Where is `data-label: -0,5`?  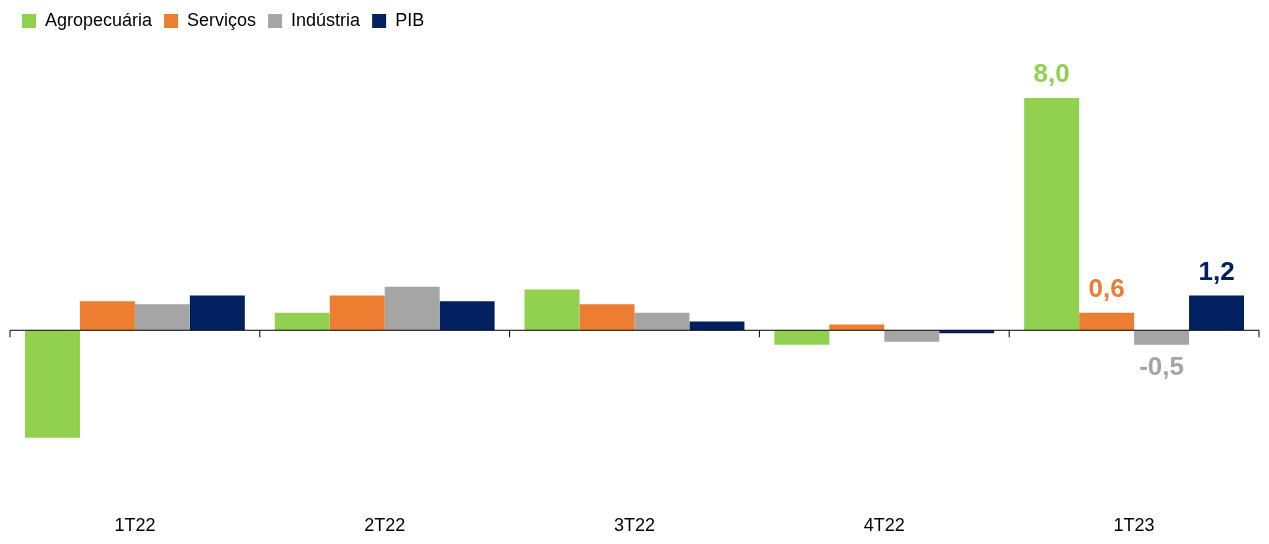 data-label: -0,5 is located at coordinates (1161, 365).